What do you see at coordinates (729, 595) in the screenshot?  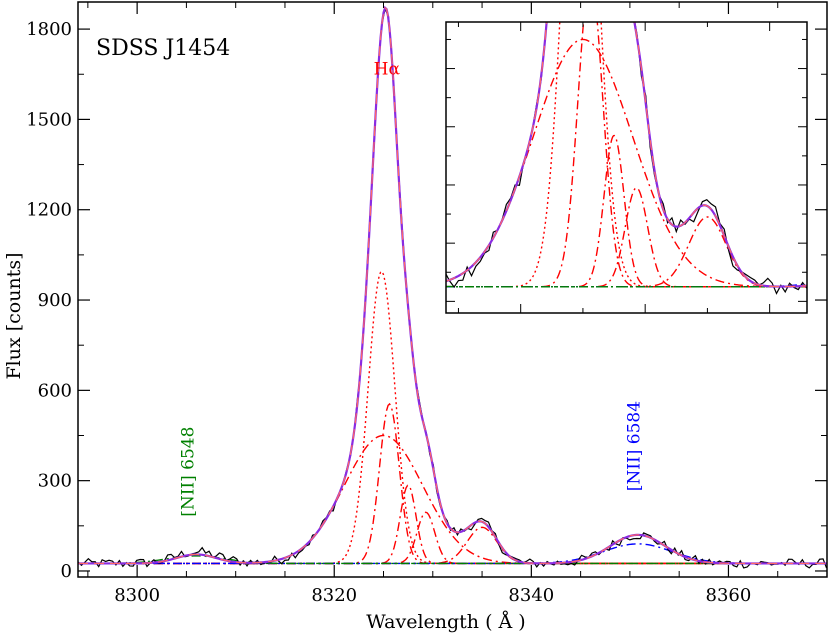 I see `x-tick-label: 8360` at bounding box center [729, 595].